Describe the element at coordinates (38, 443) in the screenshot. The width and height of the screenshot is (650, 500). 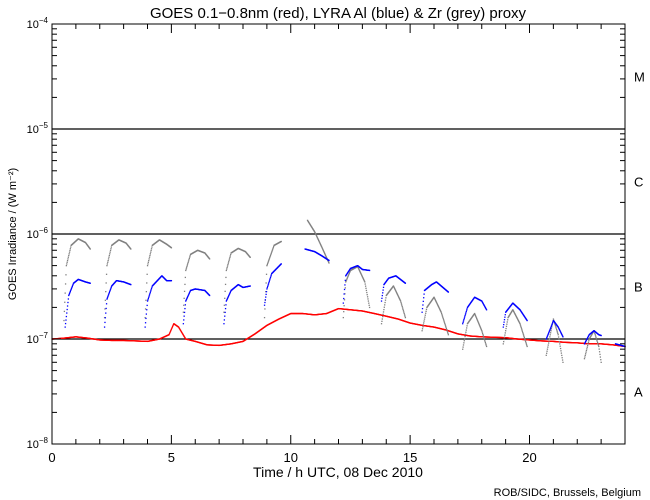
I see `y-tick-label: 10−8` at that location.